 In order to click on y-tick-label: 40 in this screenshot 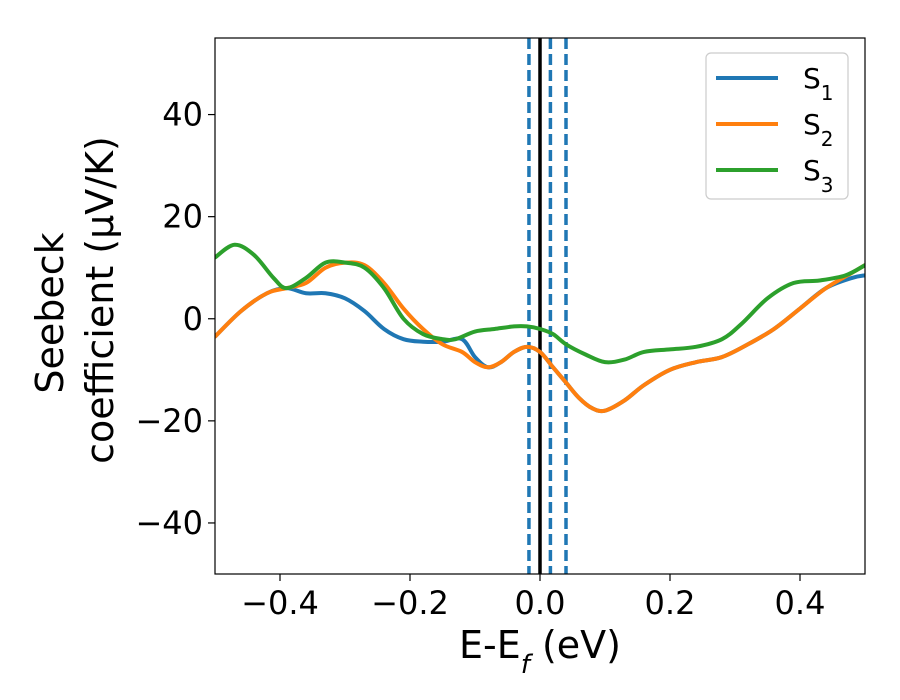, I will do `click(182, 115)`.